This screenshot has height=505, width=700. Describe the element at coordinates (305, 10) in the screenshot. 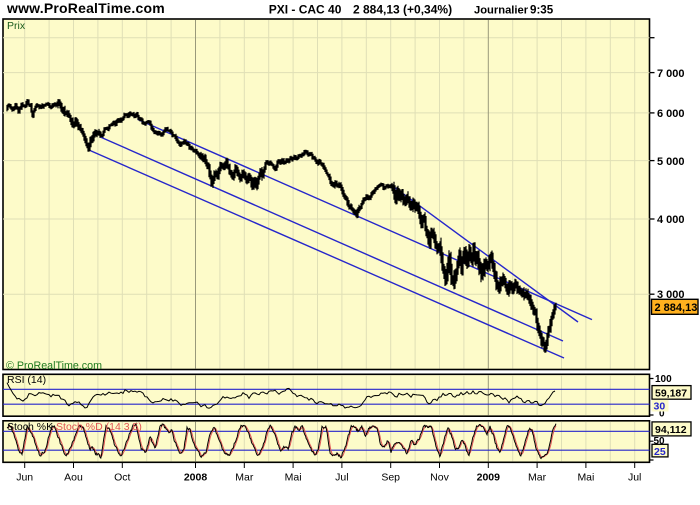

I see `svg-text: PXI - CAC 40` at that location.